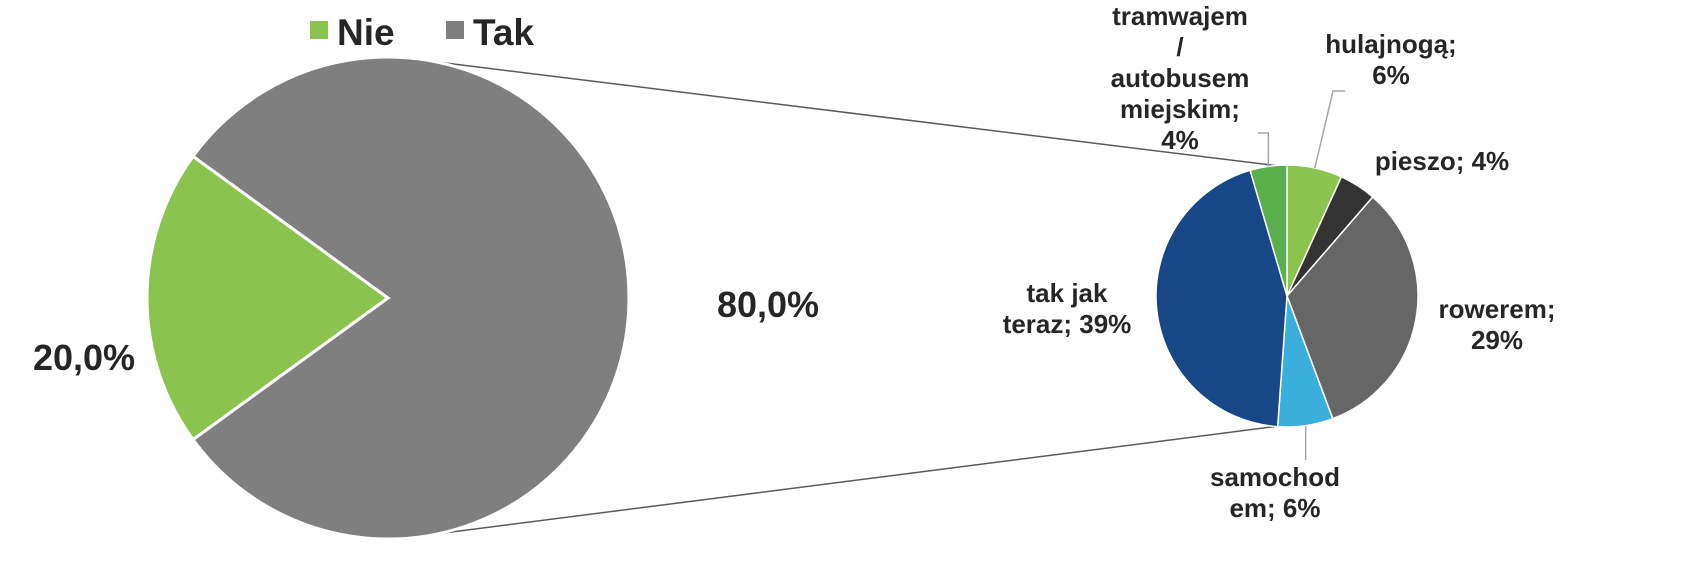 Image resolution: width=1703 pixels, height=583 pixels. I want to click on main-pie-labels: 20,0% 80,0%, so click(426, 331).